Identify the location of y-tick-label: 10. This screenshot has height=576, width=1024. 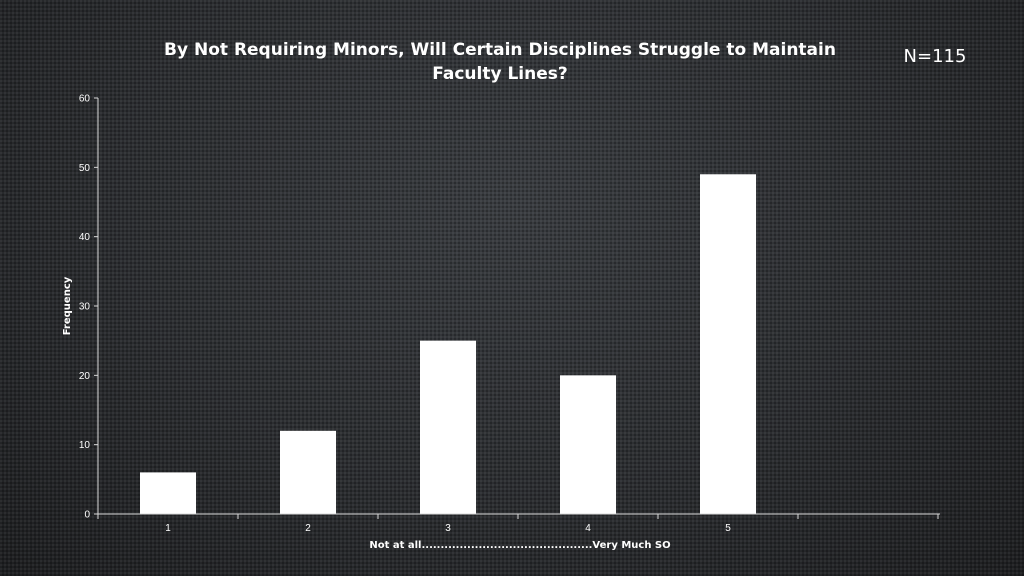
(85, 445).